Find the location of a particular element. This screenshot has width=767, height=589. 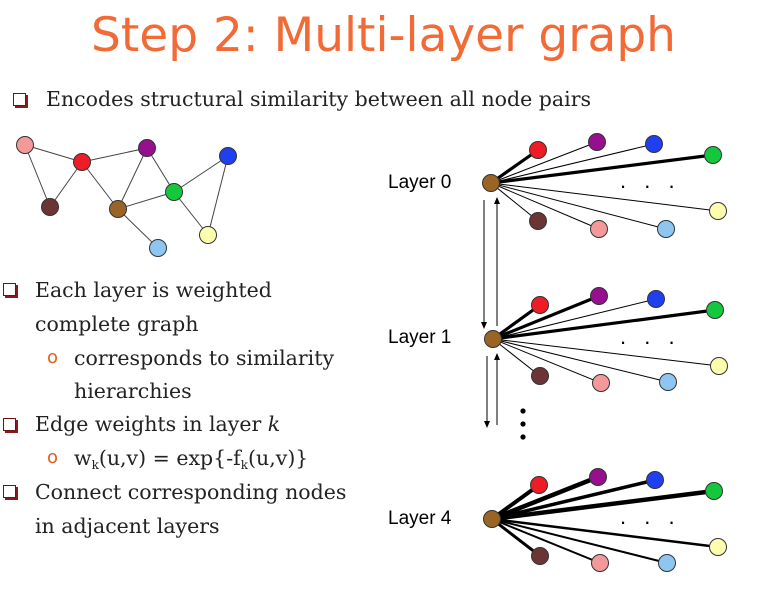

example-node-pink is located at coordinates (25, 145).